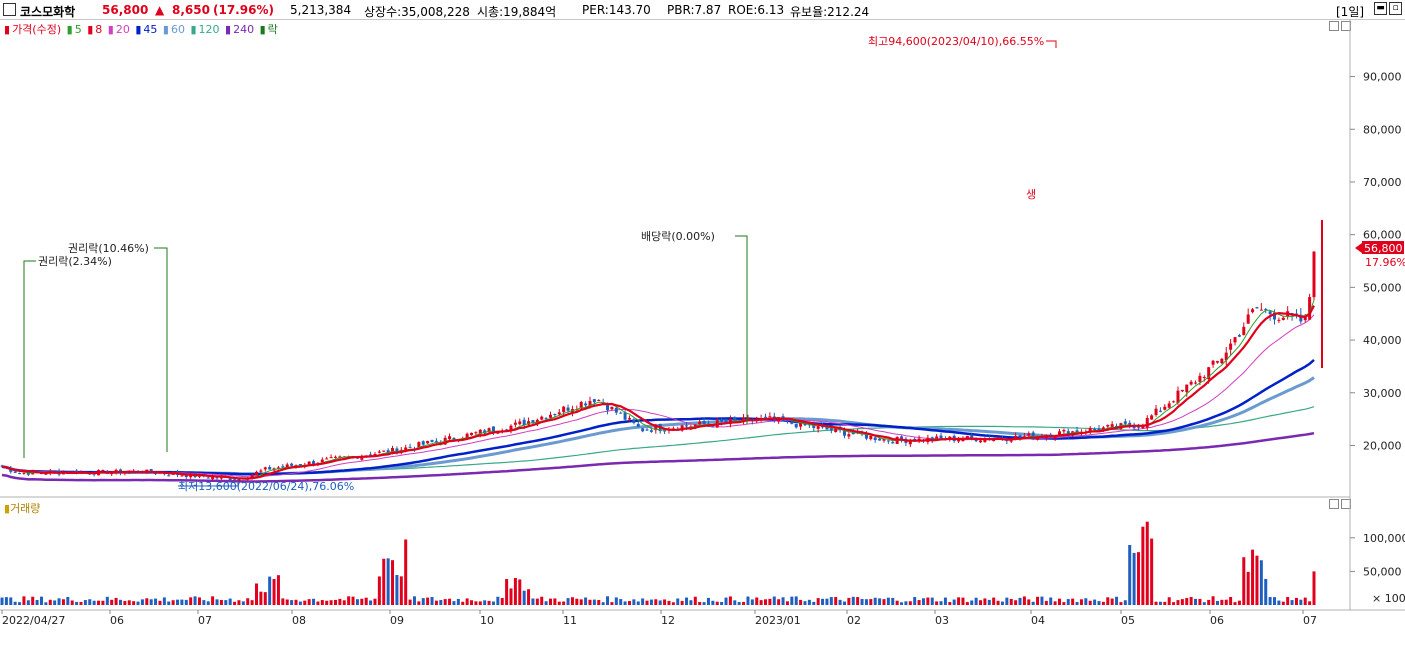 This screenshot has height=648, width=1405. Describe the element at coordinates (48, 12) in the screenshot. I see `stock-name: 코스모화학` at that location.